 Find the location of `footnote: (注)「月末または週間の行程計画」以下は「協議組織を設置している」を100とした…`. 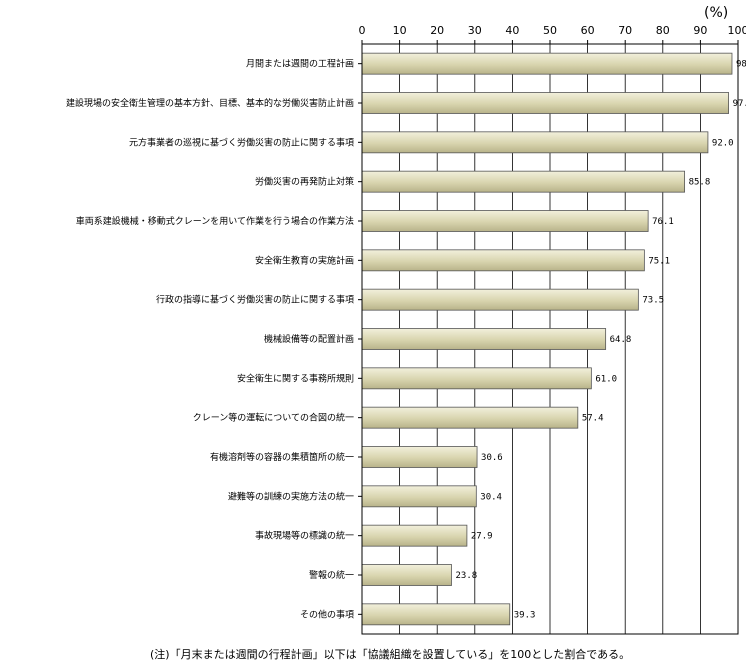

footnote: (注)「月末または週間の行程計画」以下は「協議組織を設置している」を100とした… is located at coordinates (390, 654).